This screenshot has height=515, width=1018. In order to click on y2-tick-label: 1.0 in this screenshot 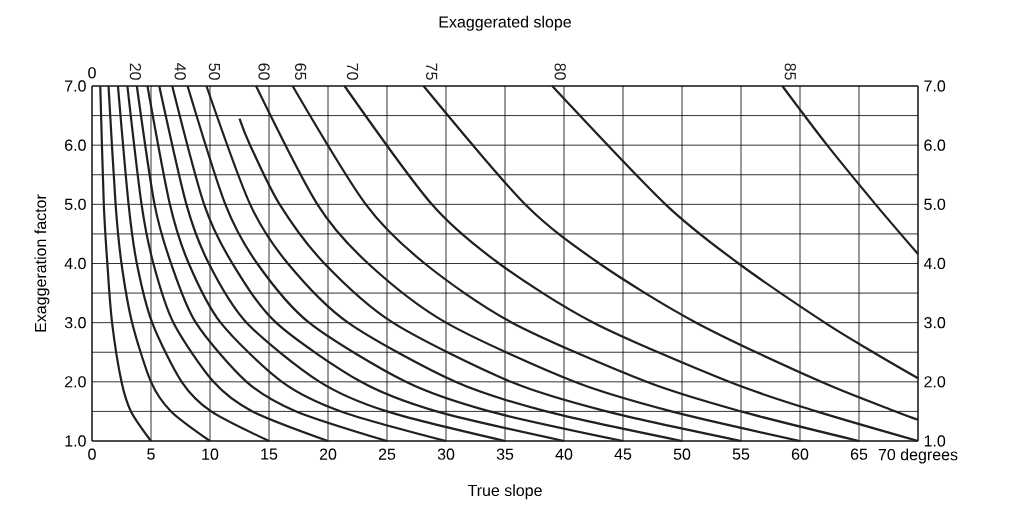, I will do `click(935, 441)`.